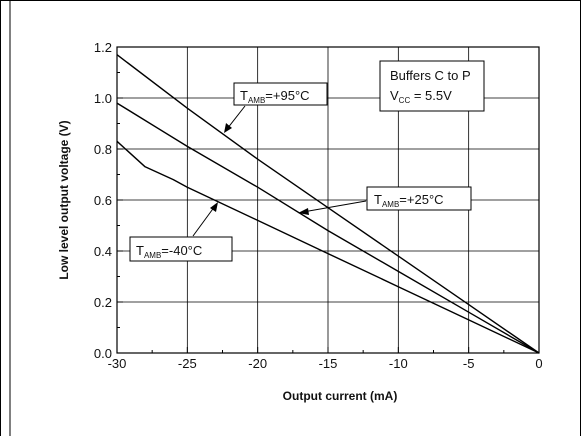 The image size is (581, 441). I want to click on y-axis-title: Low level output voltage (V), so click(64, 199).